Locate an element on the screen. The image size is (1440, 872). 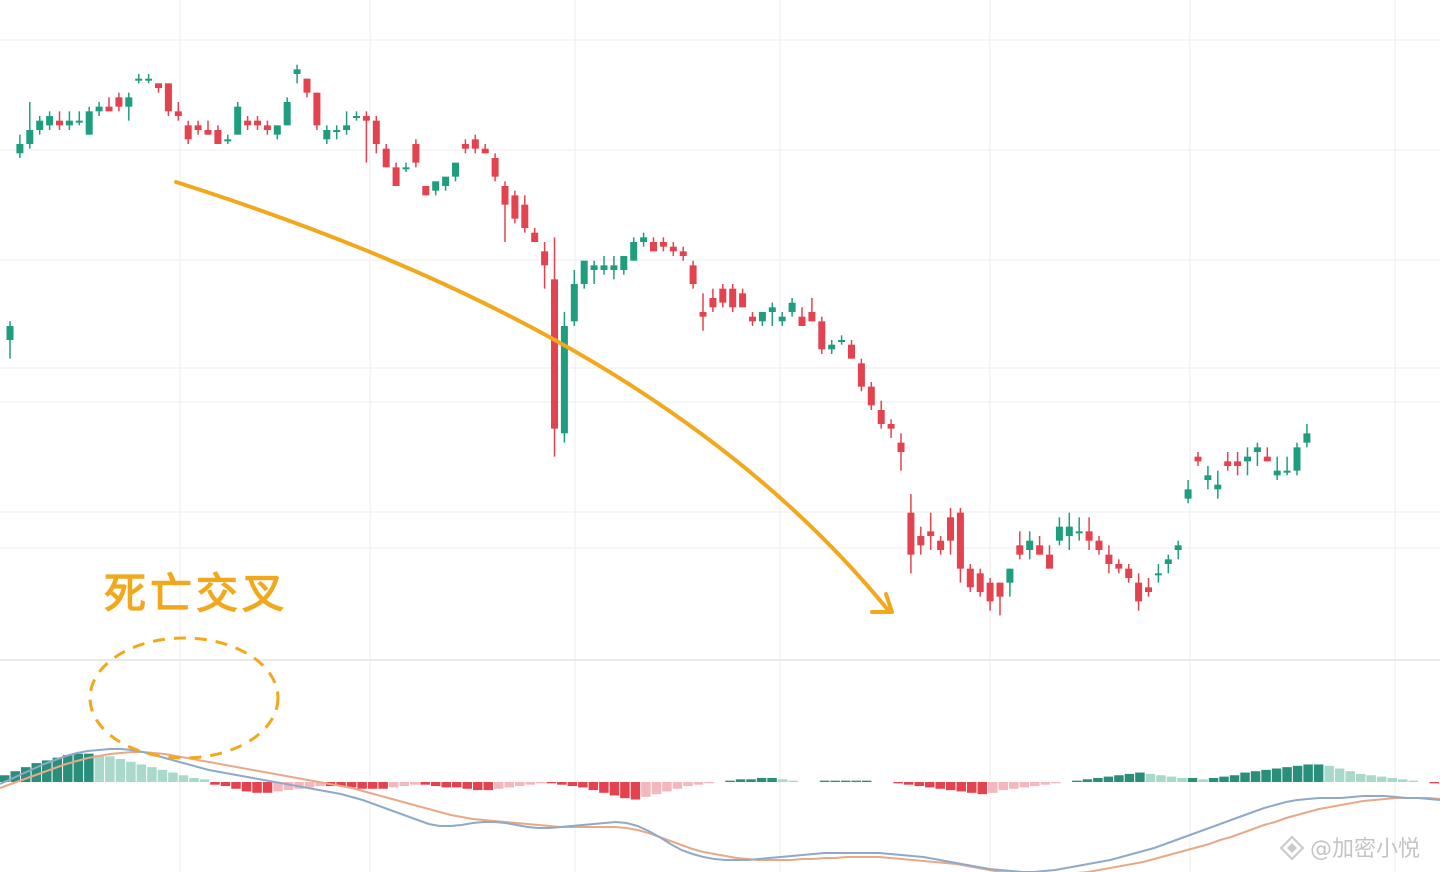
signal-line is located at coordinates (720, 811).